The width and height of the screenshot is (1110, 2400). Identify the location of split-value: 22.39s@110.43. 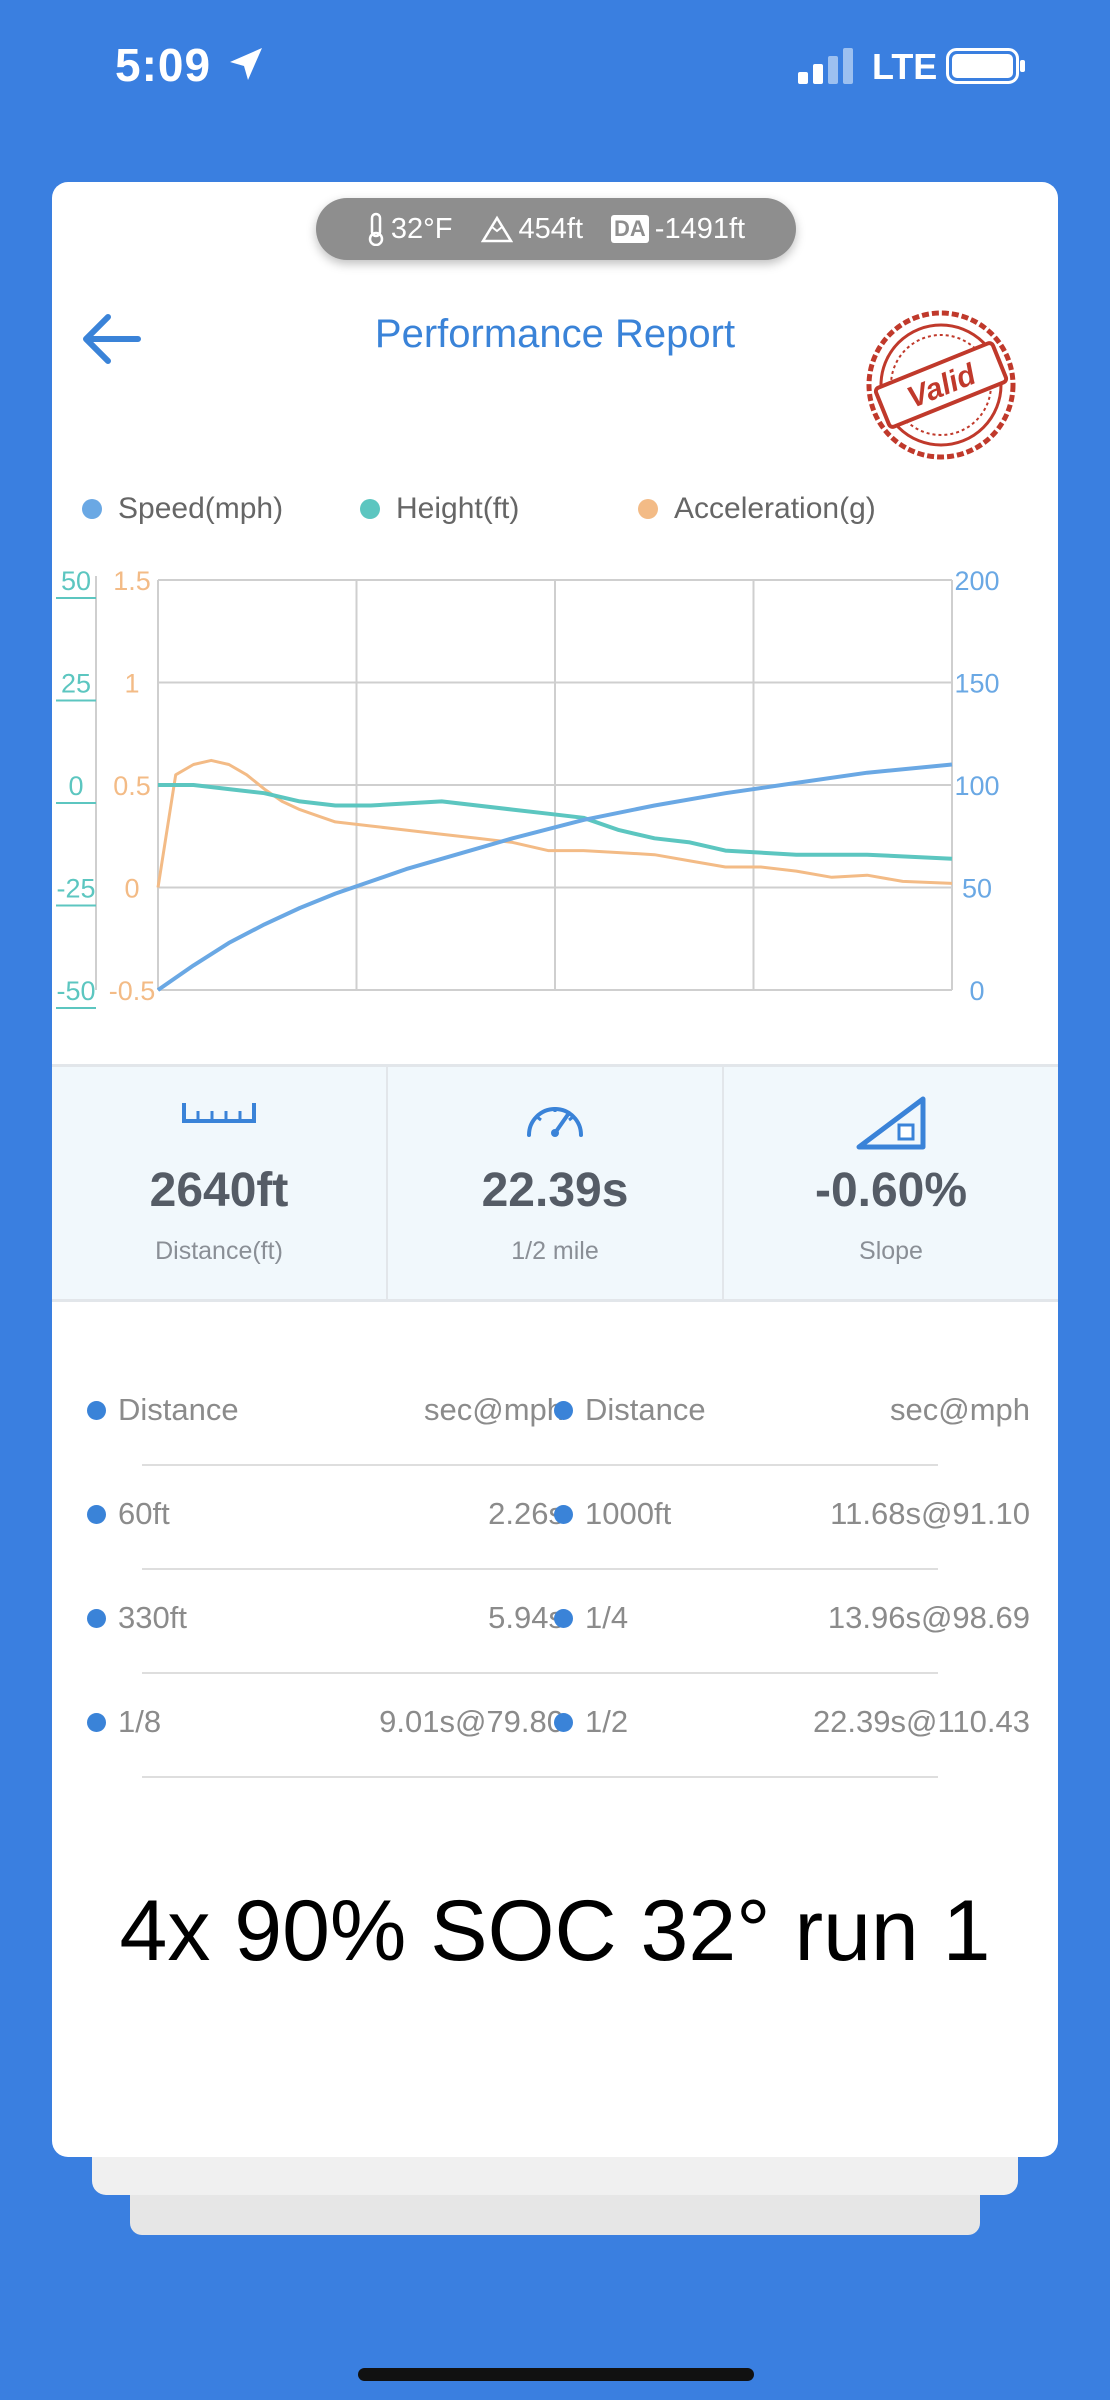
(921, 1721).